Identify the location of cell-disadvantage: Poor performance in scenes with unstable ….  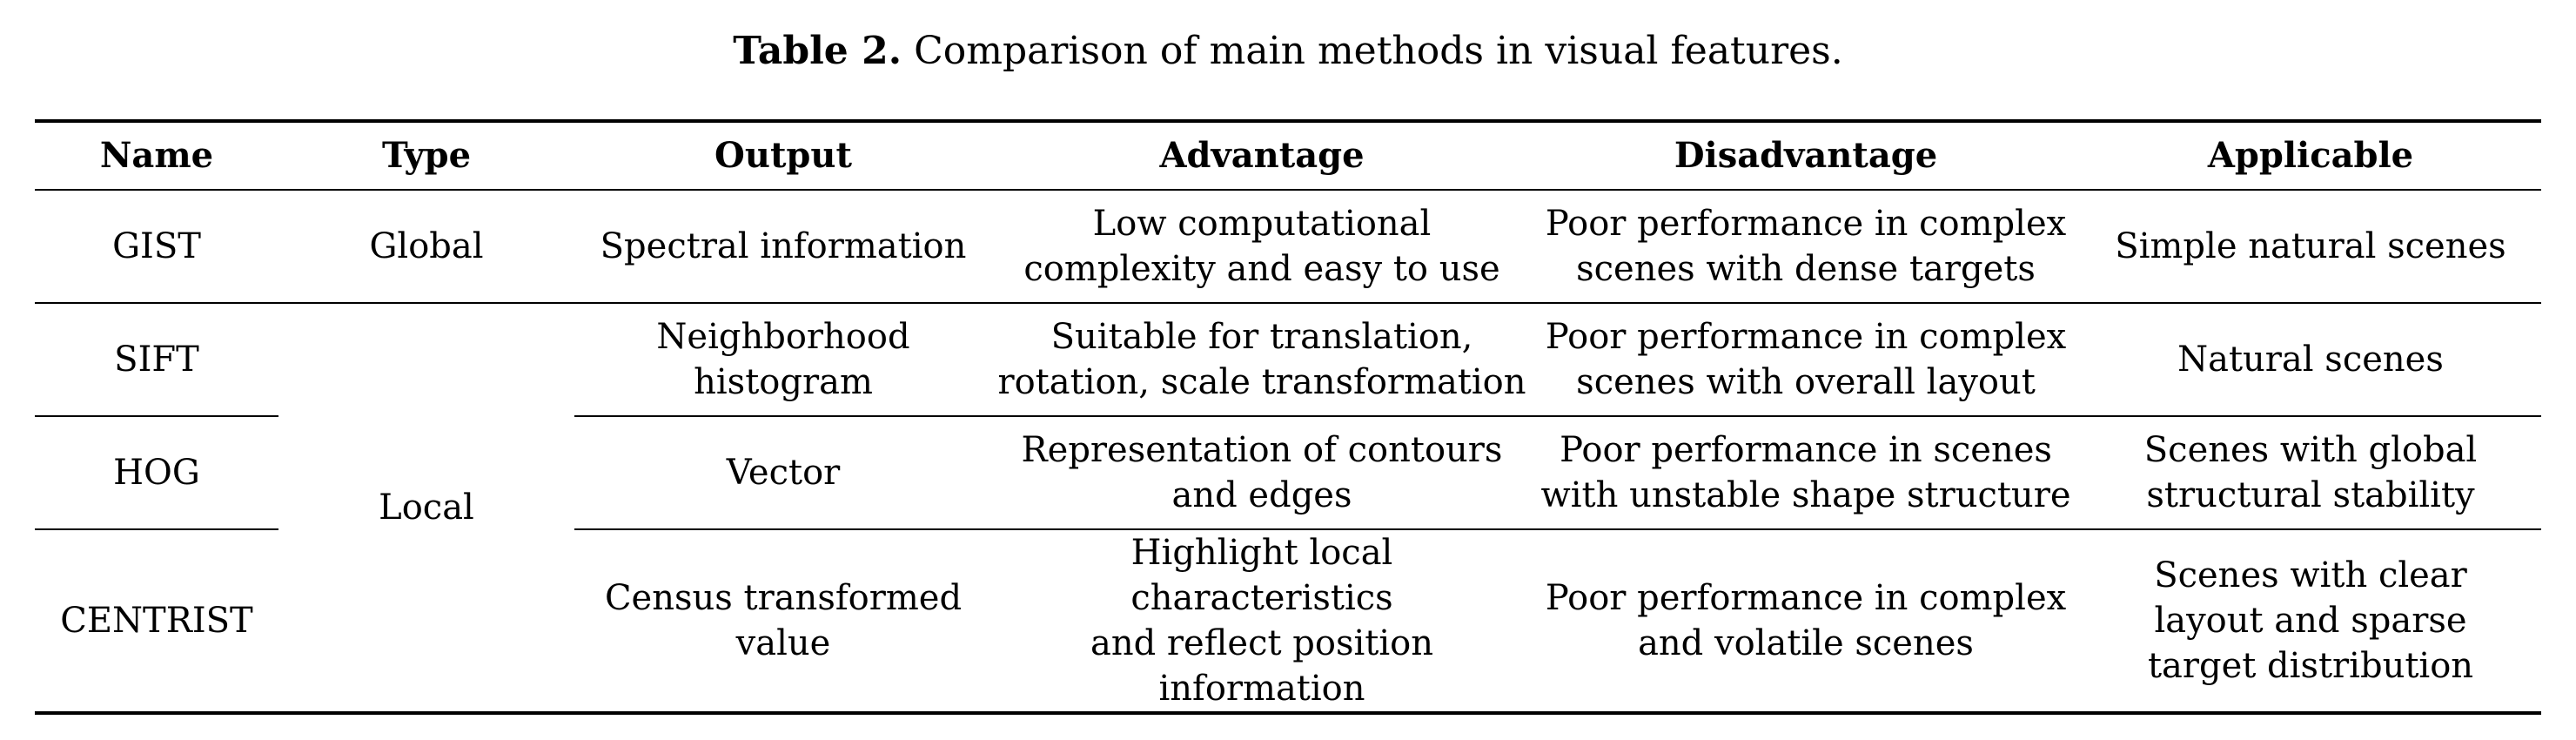
(1806, 473).